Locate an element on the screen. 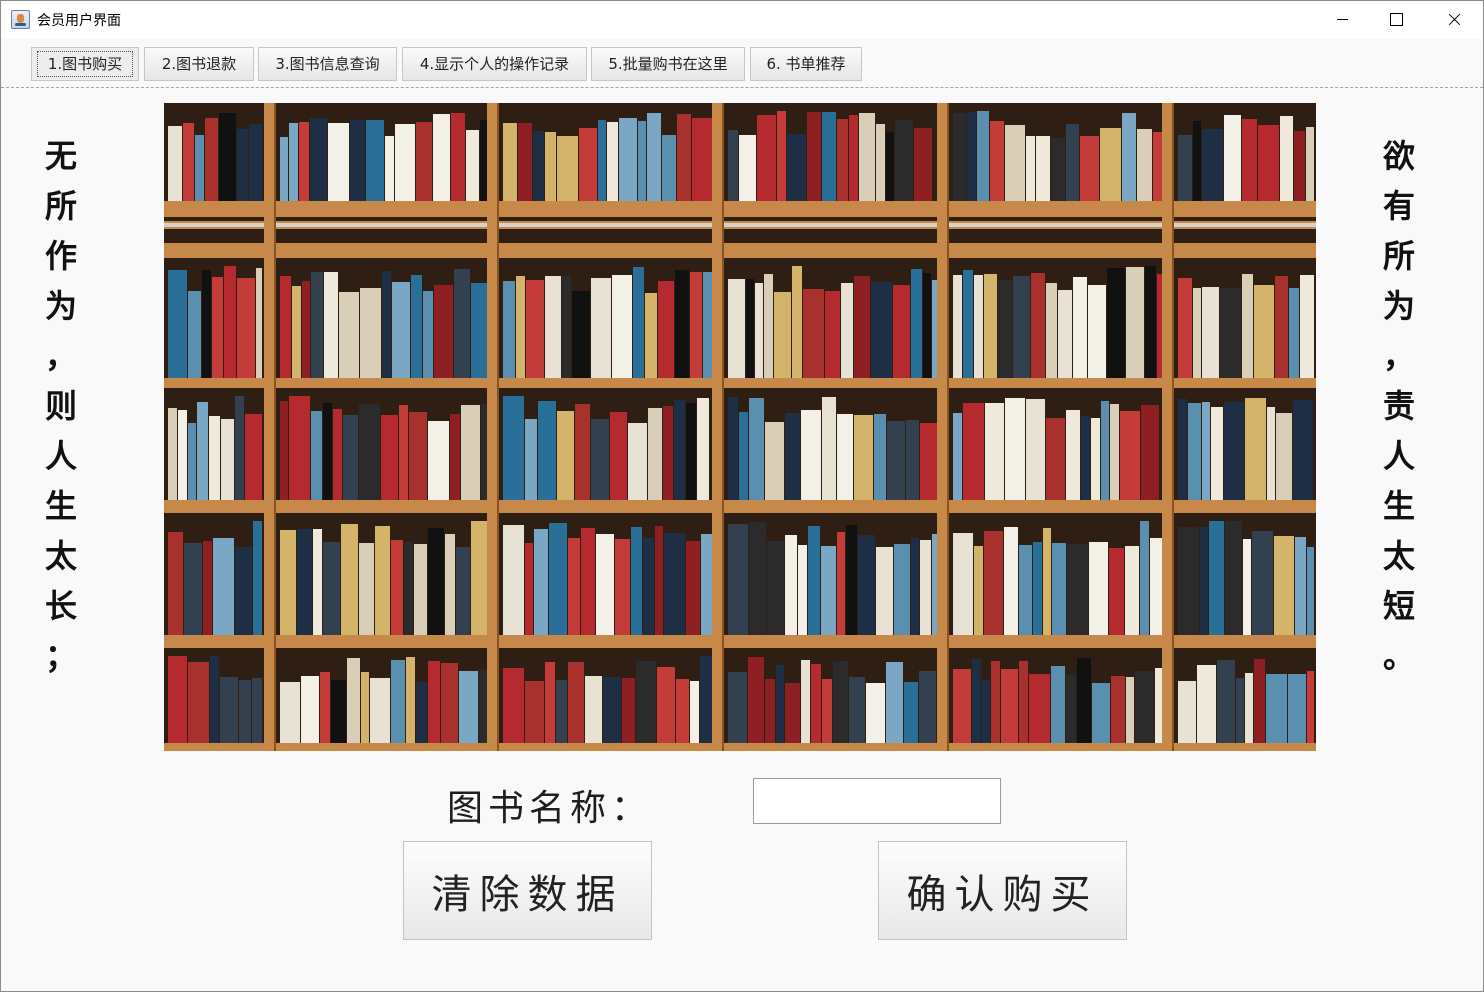 Image resolution: width=1484 pixels, height=992 pixels. tab-operation-records: 4.显示个人的操作记录 is located at coordinates (494, 64).